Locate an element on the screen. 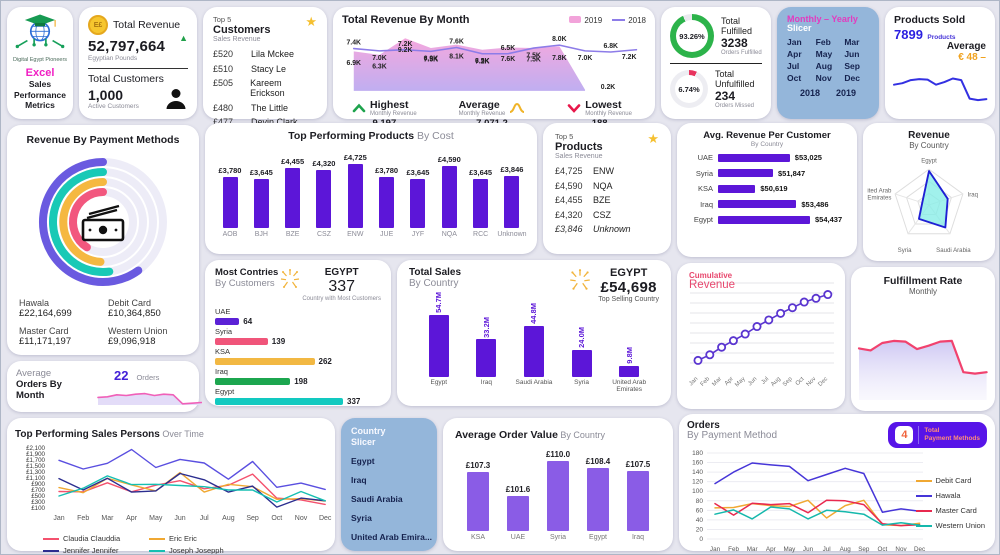  country-value: 198 is located at coordinates (301, 381).